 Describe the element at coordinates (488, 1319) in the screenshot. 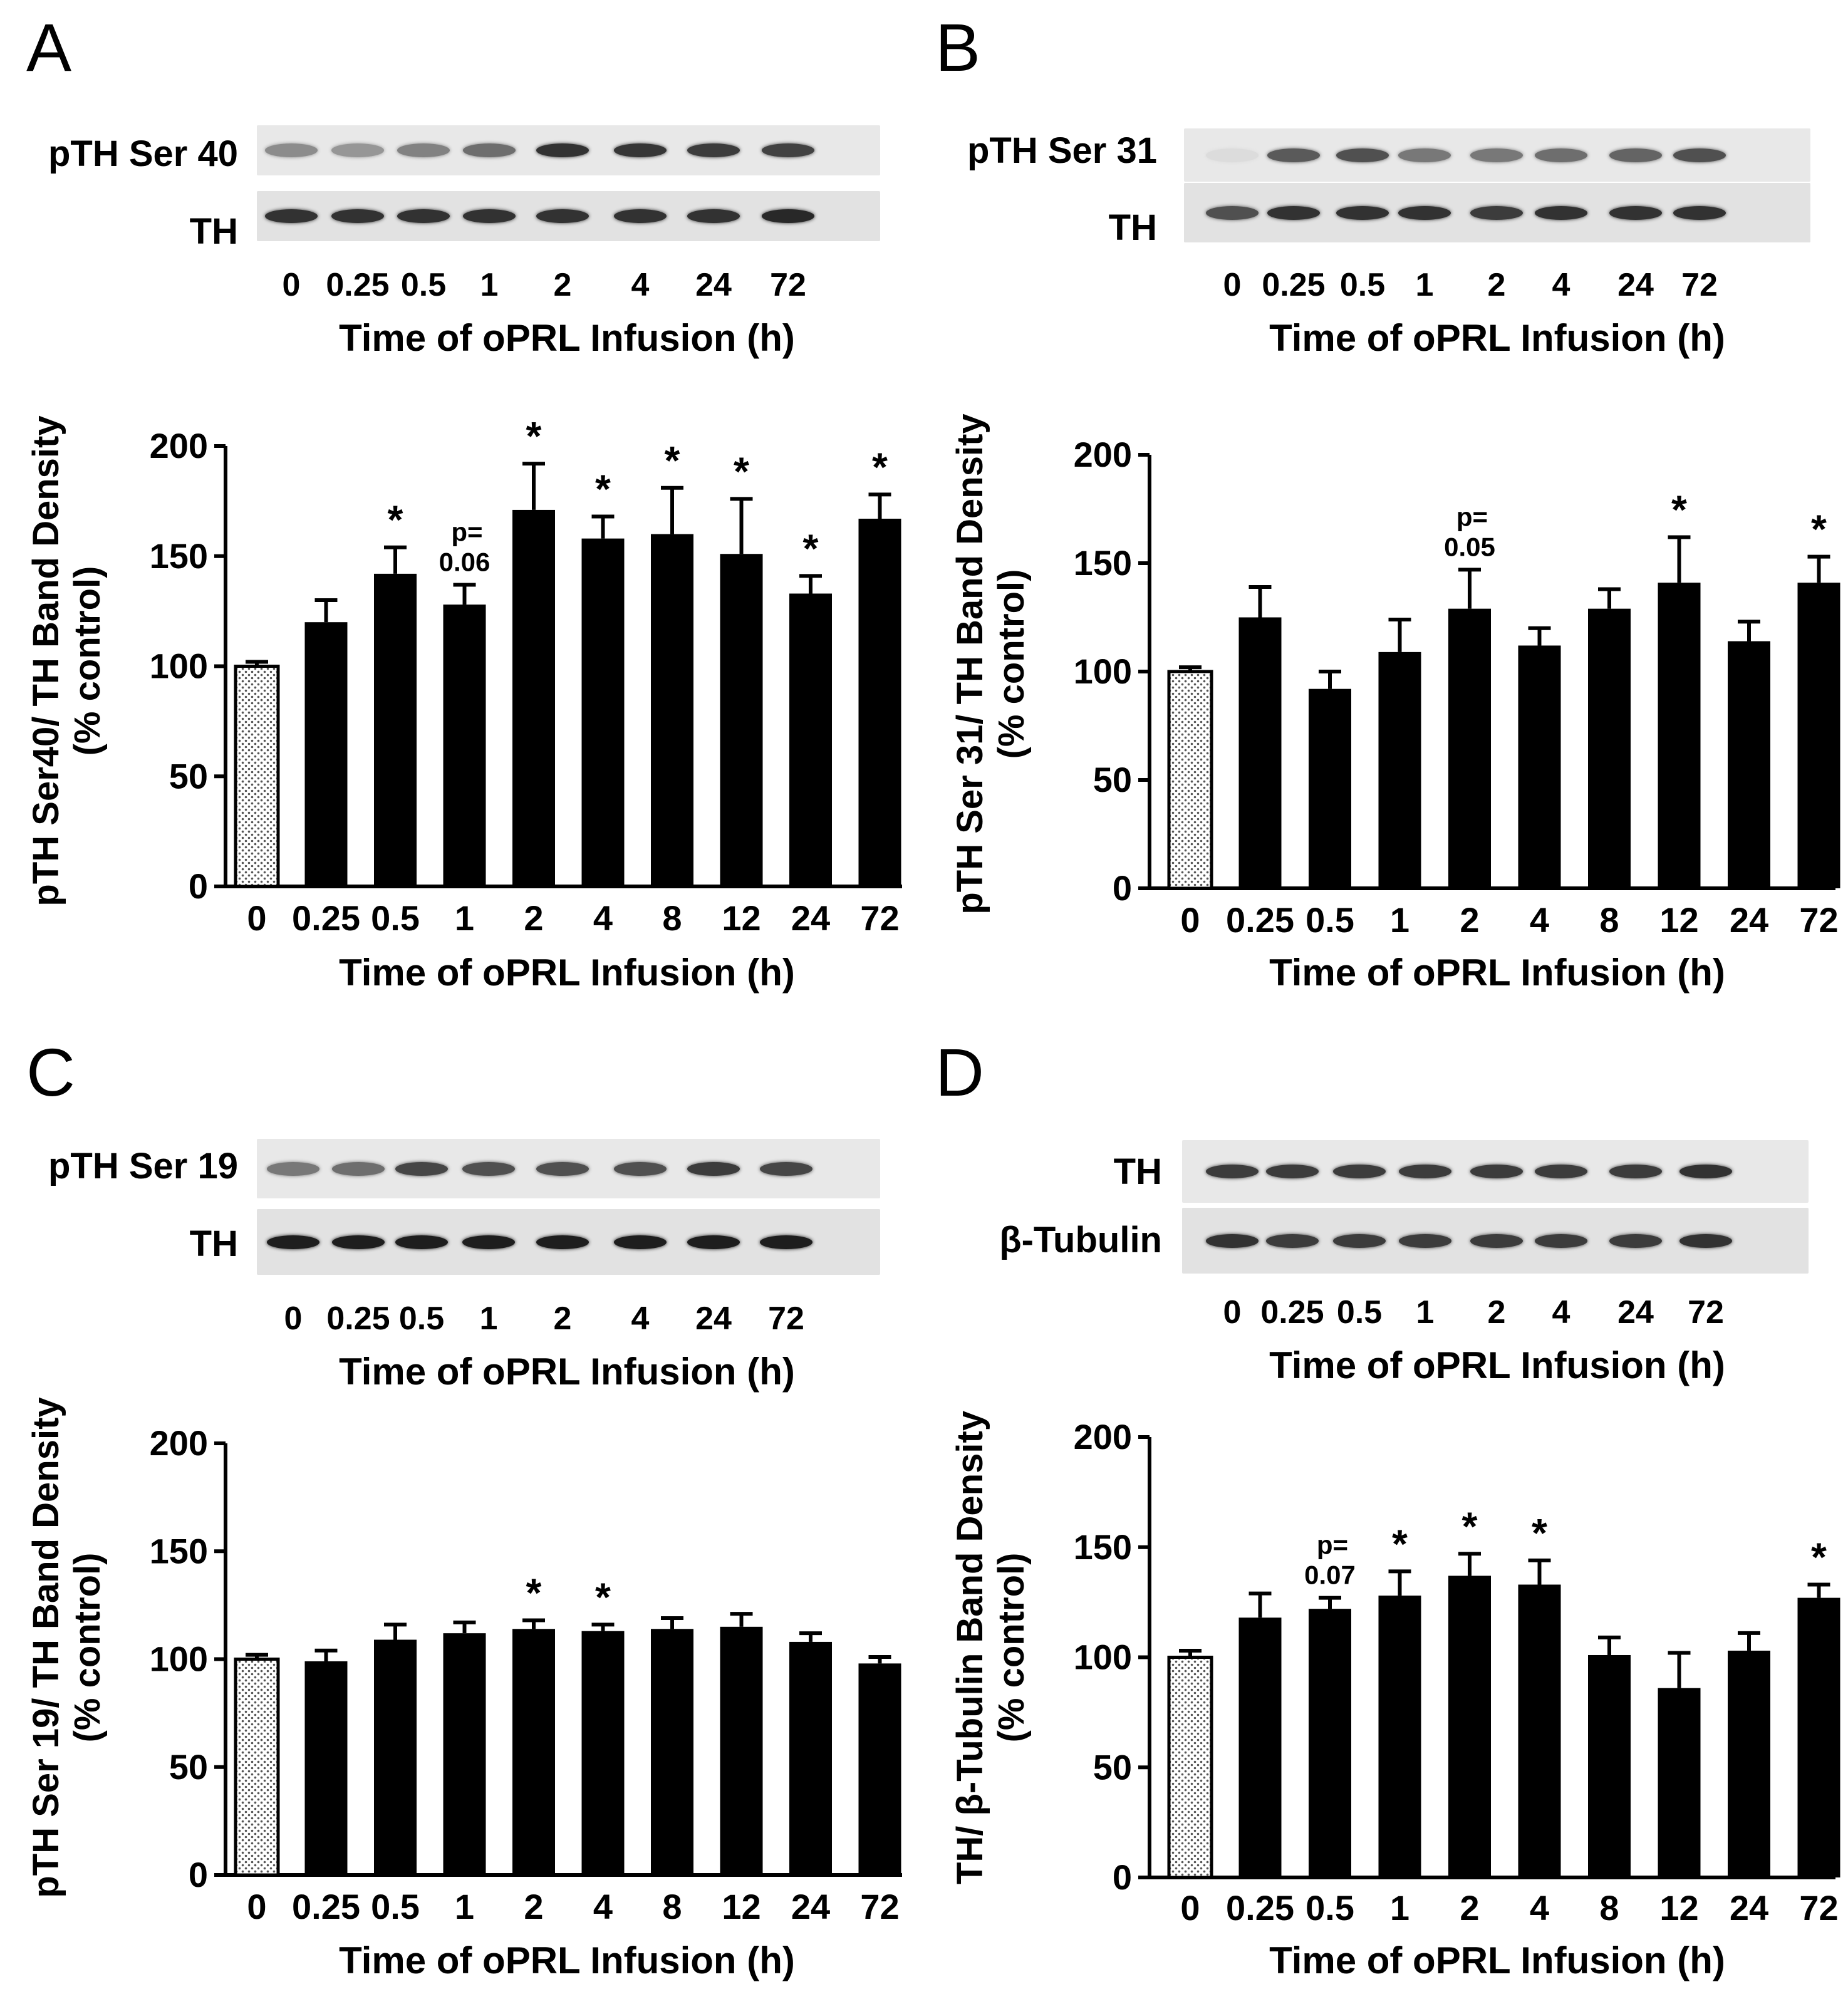

I see `blot-lane-label: 1` at that location.